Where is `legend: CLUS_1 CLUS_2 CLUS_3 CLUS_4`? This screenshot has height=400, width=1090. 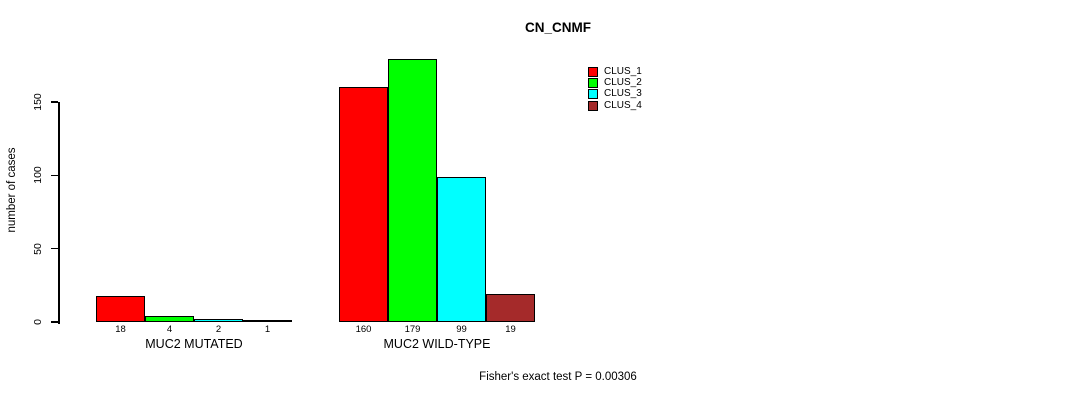
legend: CLUS_1 CLUS_2 CLUS_3 CLUS_4 is located at coordinates (615, 88).